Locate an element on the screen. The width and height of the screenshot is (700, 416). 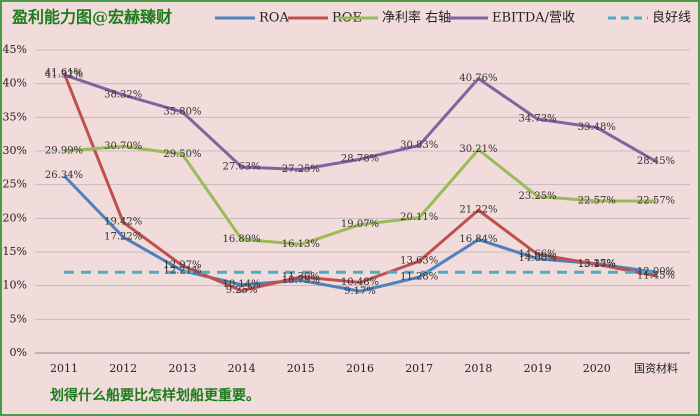
x-tick-label: 2014 is located at coordinates (242, 368).